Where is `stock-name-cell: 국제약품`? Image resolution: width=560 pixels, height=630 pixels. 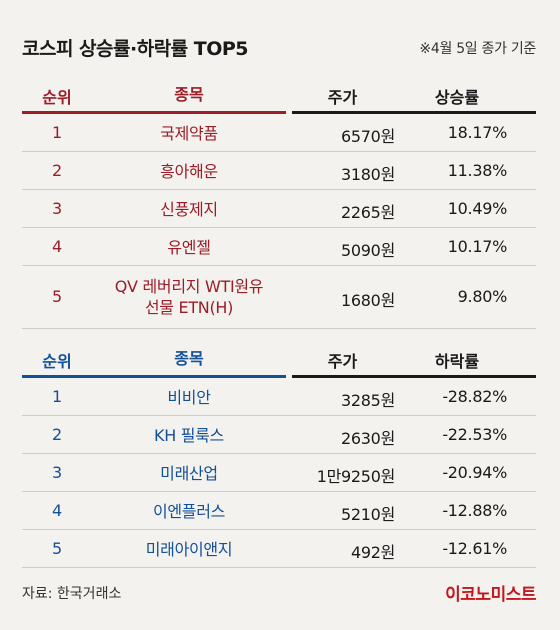
stock-name-cell: 국제약품 is located at coordinates (189, 133).